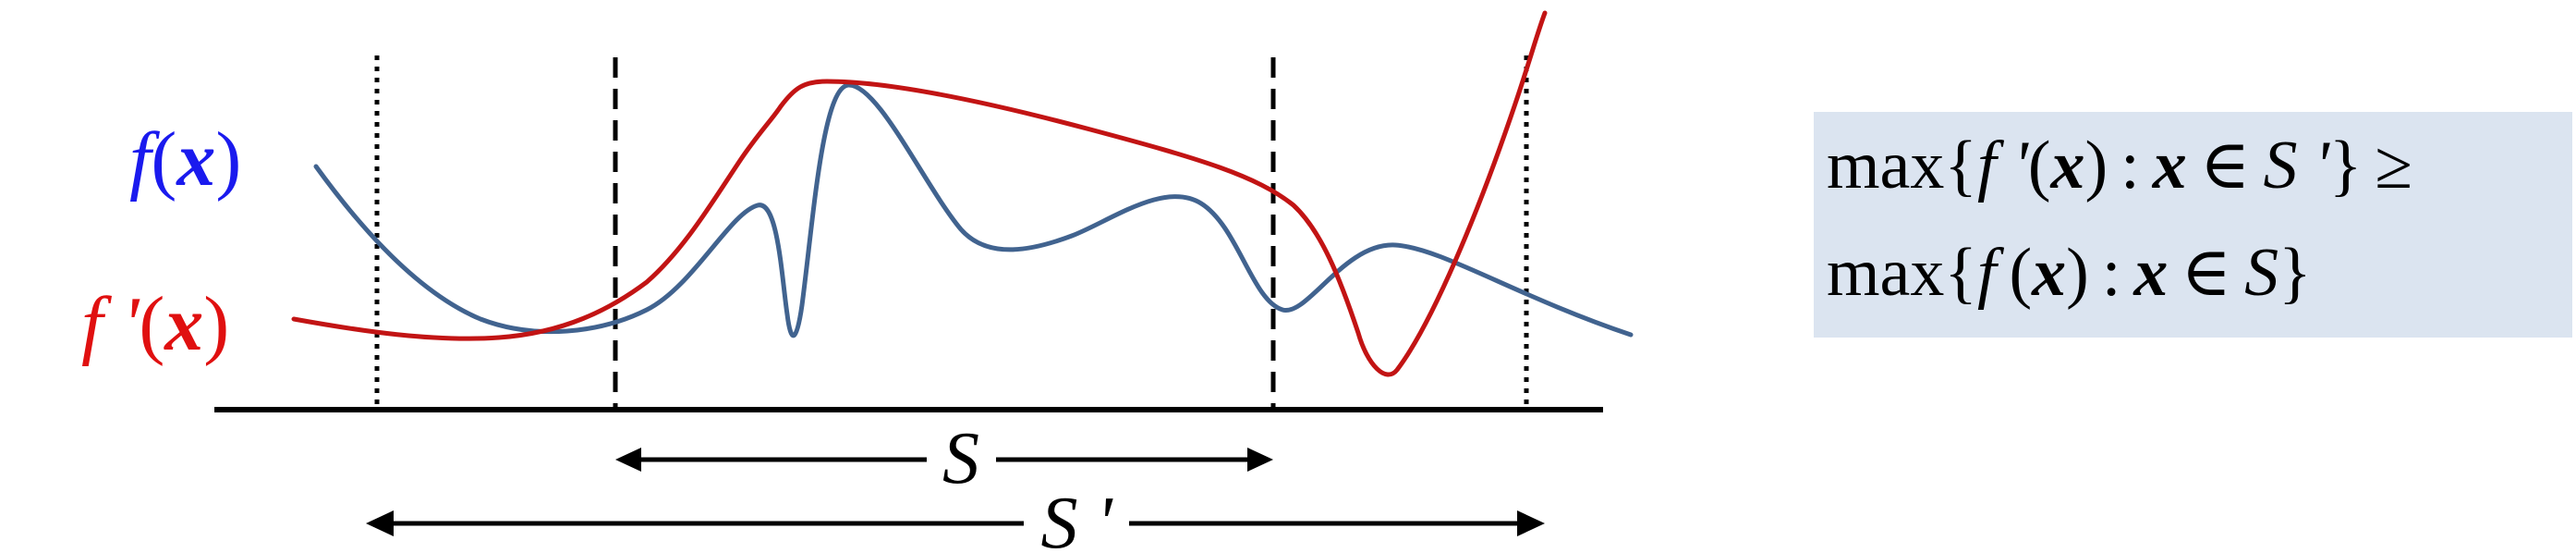  Describe the element at coordinates (1260, 460) in the screenshot. I see `s-arrow-right-head` at that location.